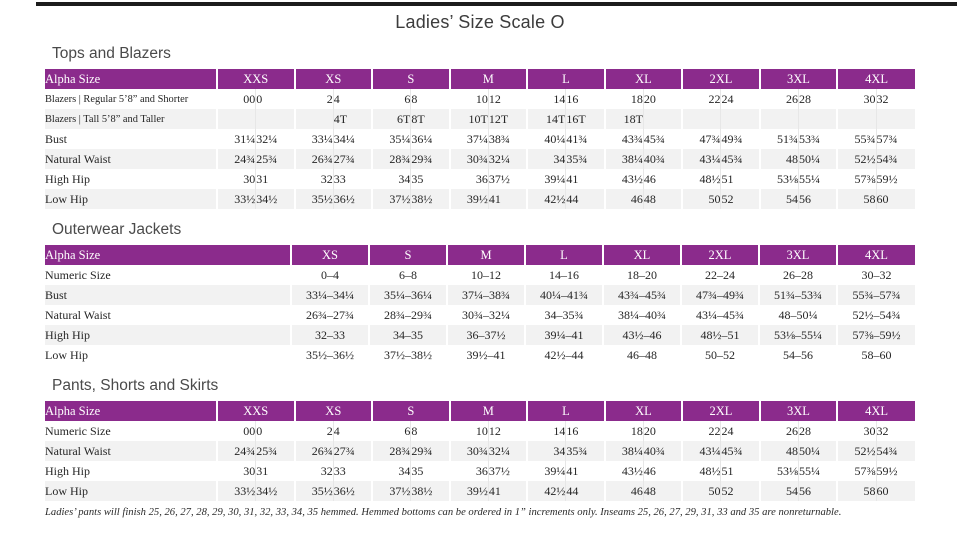 This screenshot has width=960, height=536. Describe the element at coordinates (313, 451) in the screenshot. I see `cell: 26¾` at that location.